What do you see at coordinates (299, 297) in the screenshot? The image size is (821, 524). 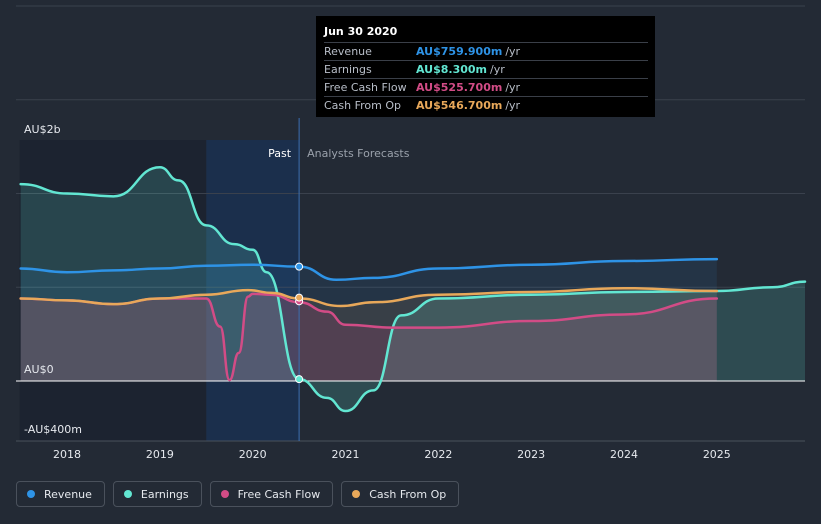 I see `highlight-marker-cash-from-op` at bounding box center [299, 297].